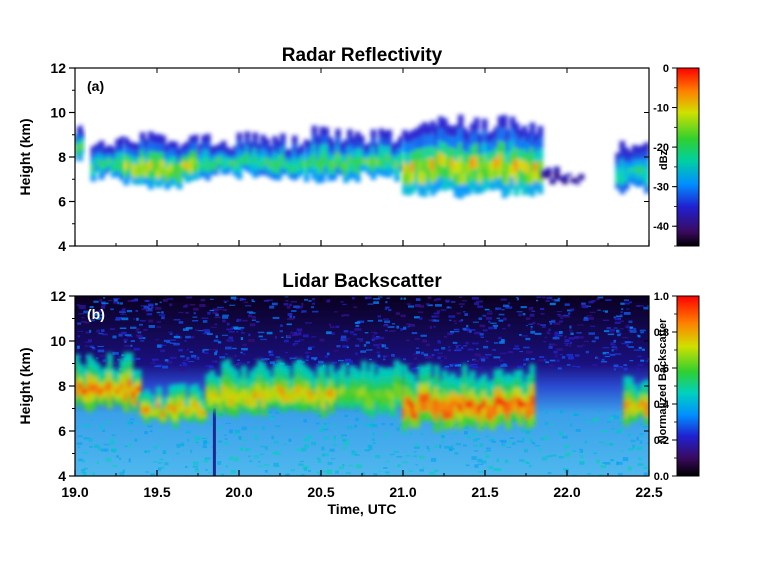 The width and height of the screenshot is (767, 565). What do you see at coordinates (74, 492) in the screenshot?
I see `x-tick-label: 19.0` at bounding box center [74, 492].